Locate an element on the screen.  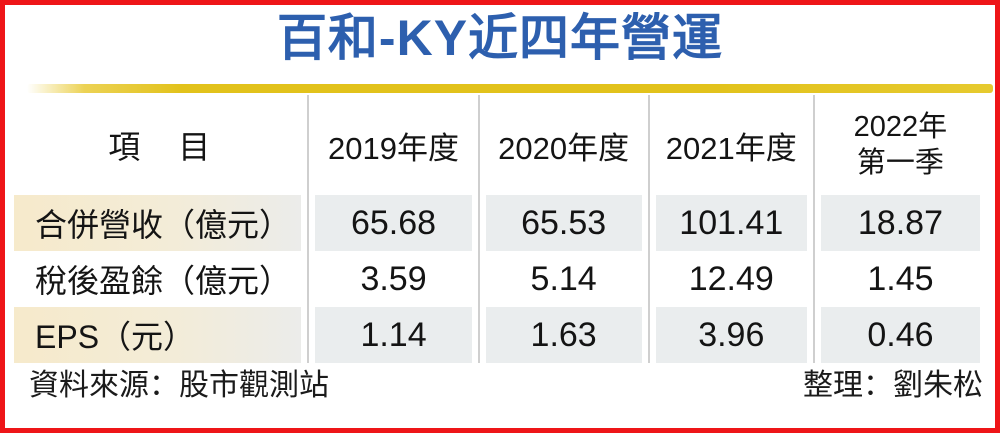
column-header-item-label: 項 目 is located at coordinates (161, 147).